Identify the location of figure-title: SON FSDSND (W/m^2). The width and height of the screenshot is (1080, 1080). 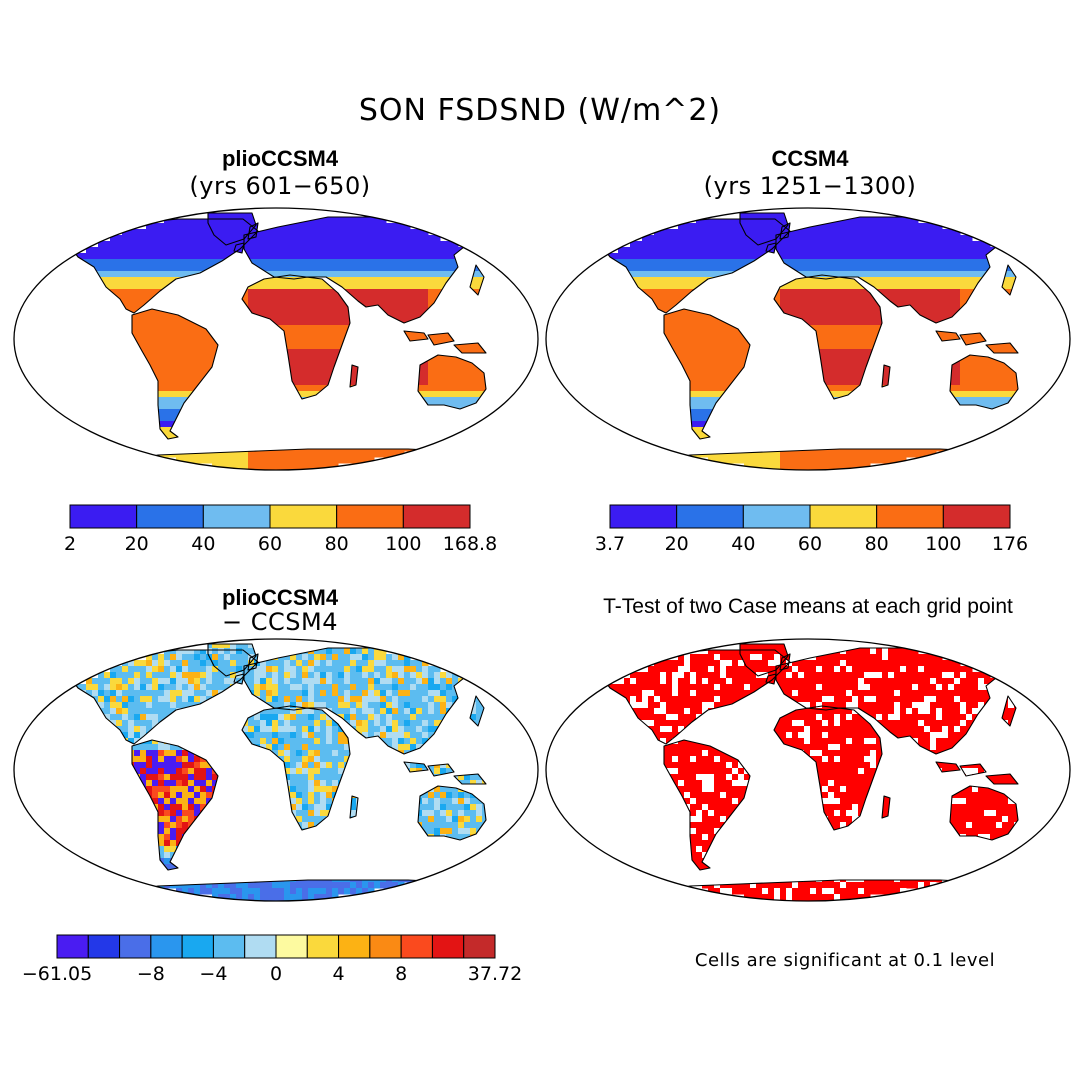
(540, 110).